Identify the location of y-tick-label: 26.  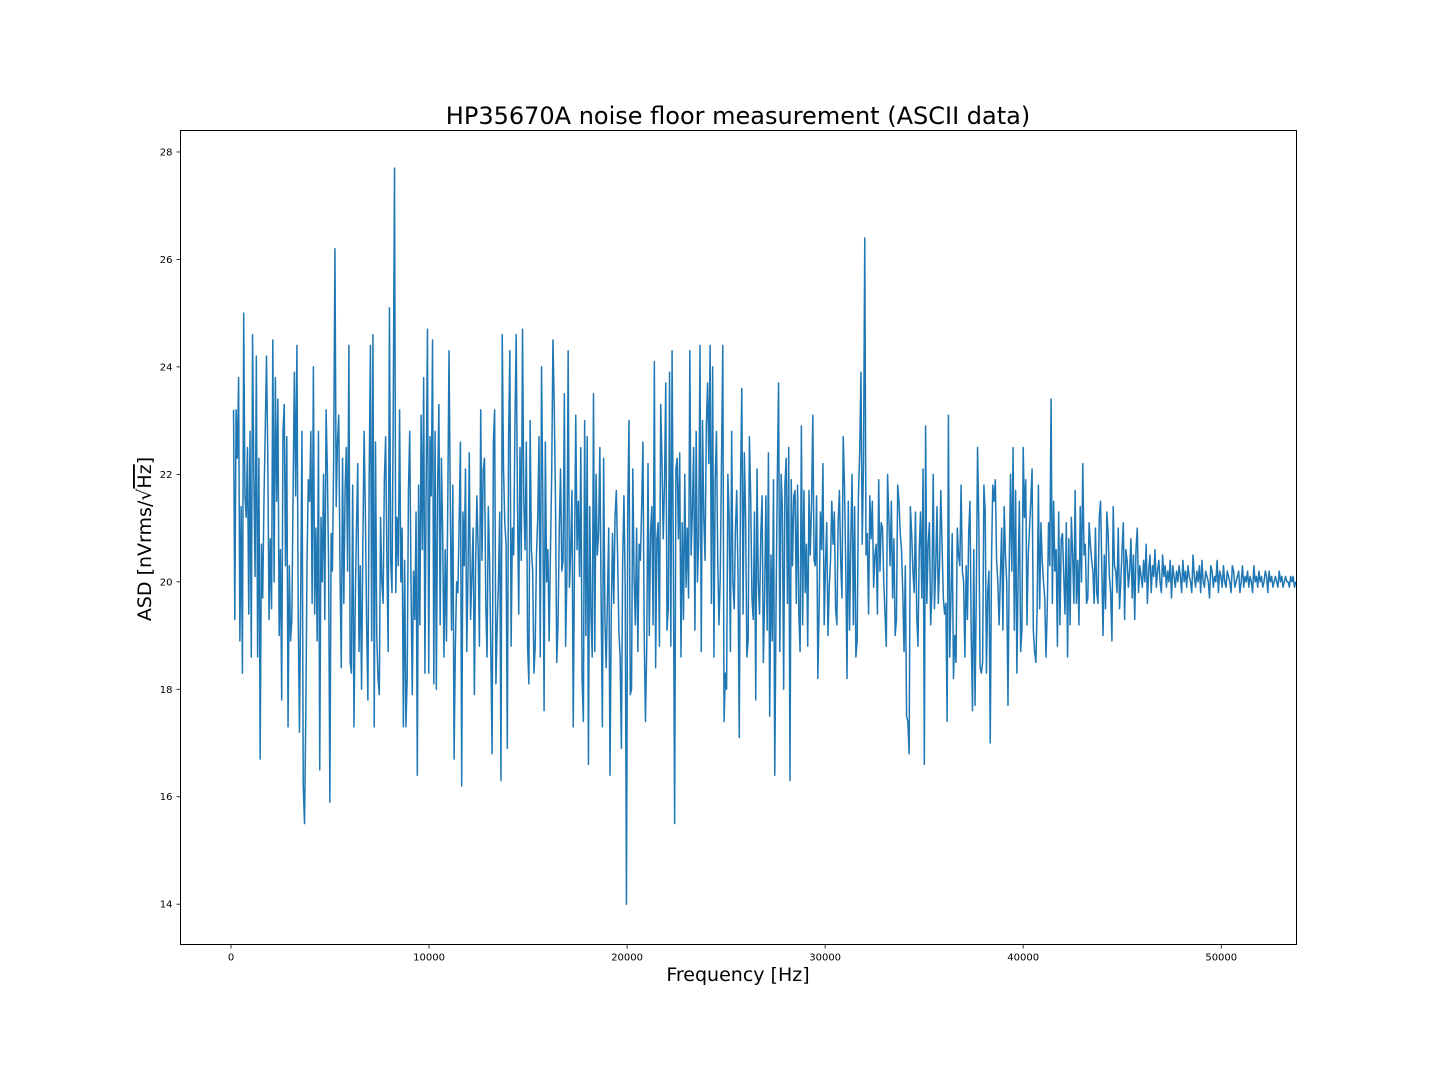
(166, 260).